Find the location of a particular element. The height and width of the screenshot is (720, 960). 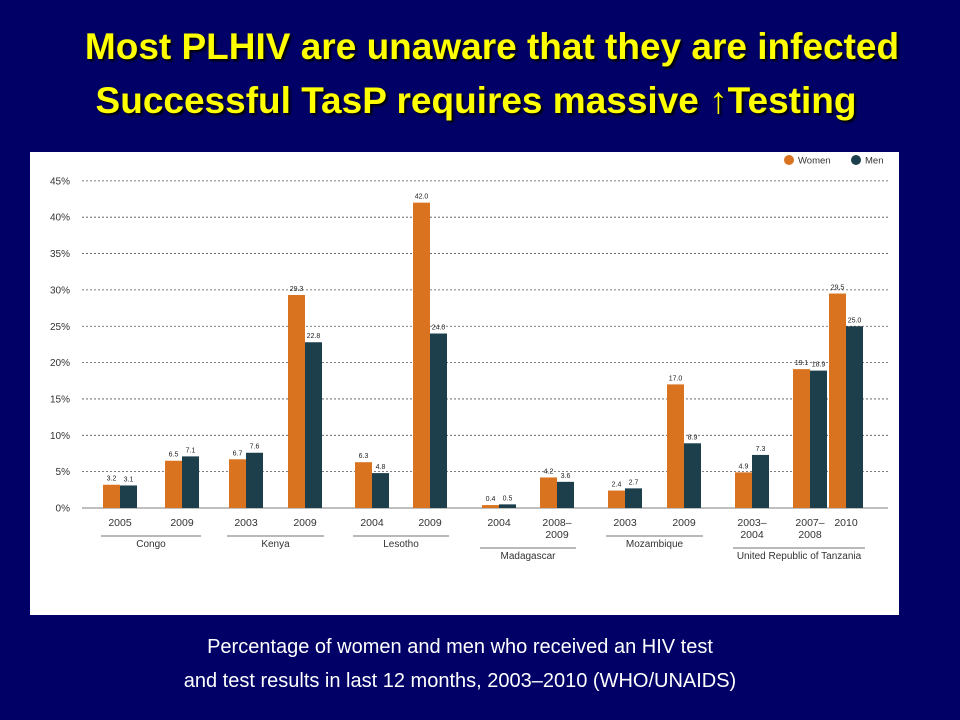

x-tick-label: 2003– is located at coordinates (751, 523).